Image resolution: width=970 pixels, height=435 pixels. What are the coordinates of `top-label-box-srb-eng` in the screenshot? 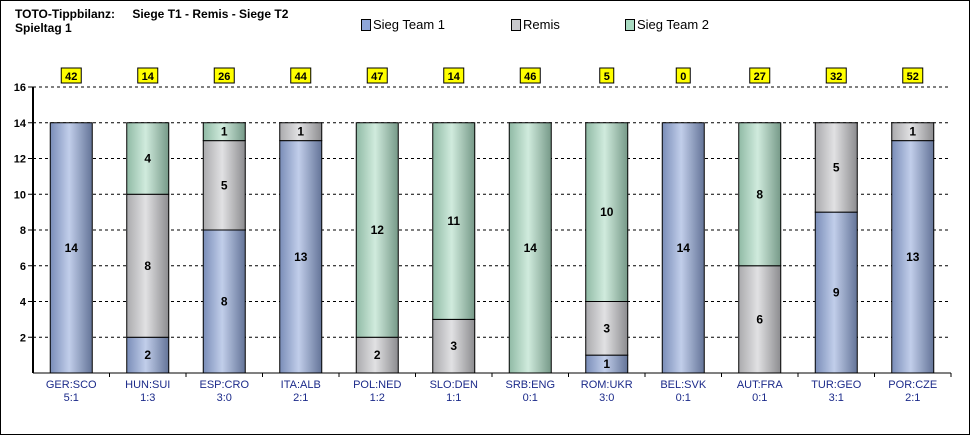 It's located at (530, 75).